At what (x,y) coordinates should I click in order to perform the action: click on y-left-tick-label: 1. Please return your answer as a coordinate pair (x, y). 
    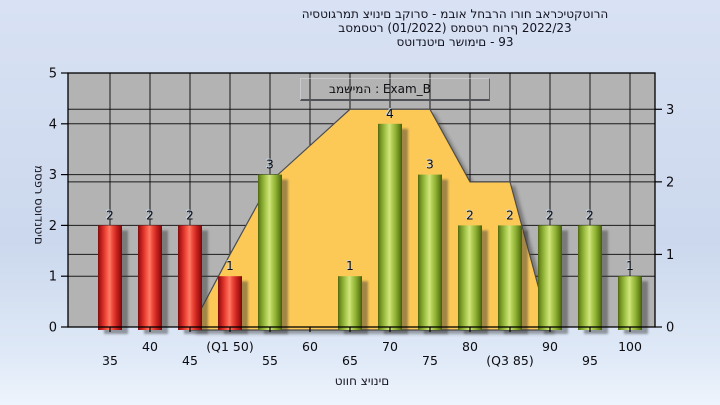
    Looking at the image, I should click on (53, 277).